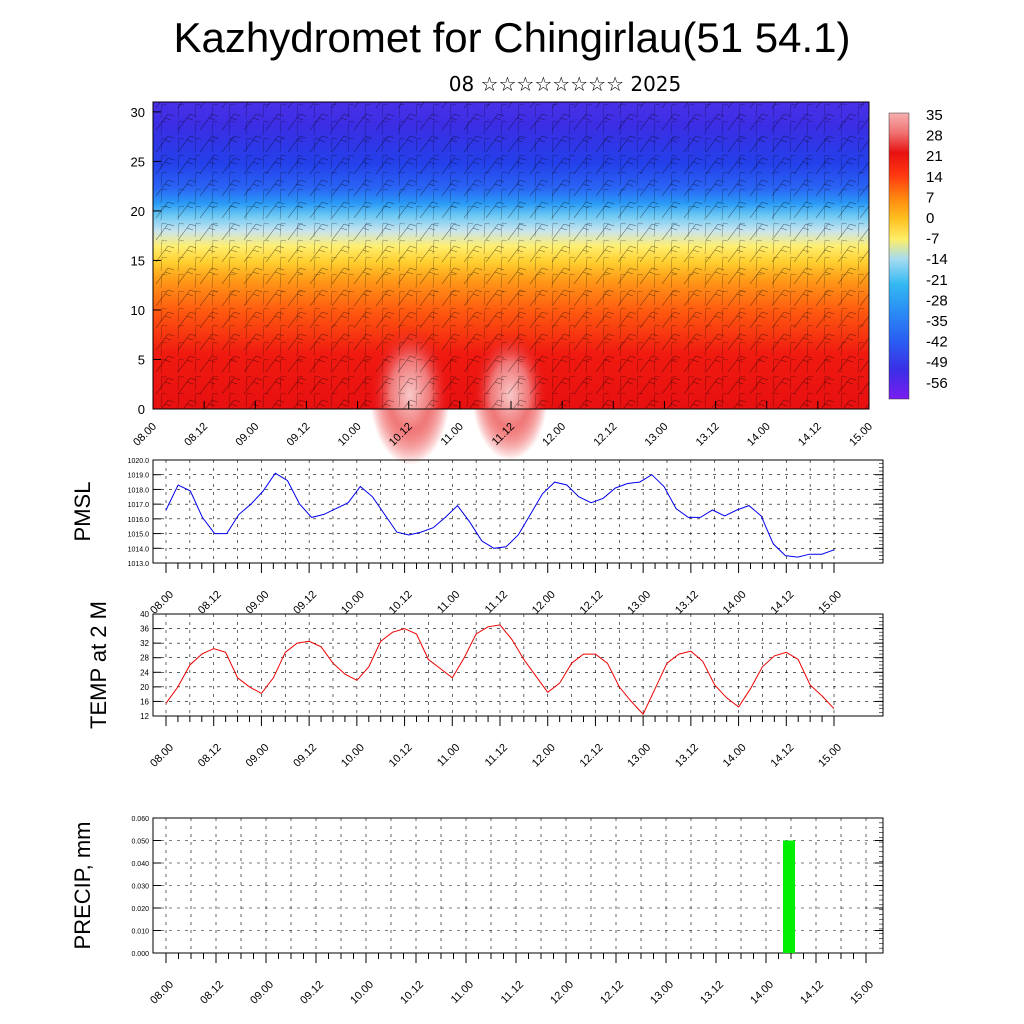 The image size is (1024, 1024). Describe the element at coordinates (138, 260) in the screenshot. I see `xs-y-tick-label: 15` at that location.